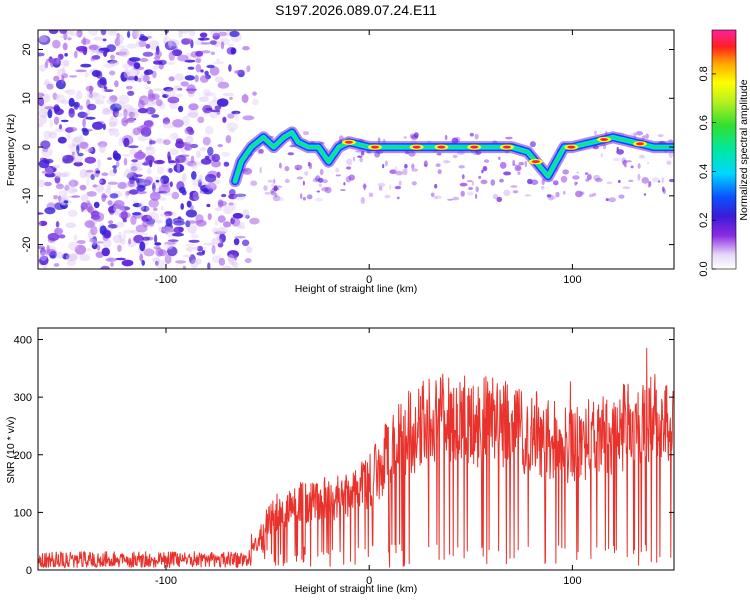 The width and height of the screenshot is (750, 600). Describe the element at coordinates (27, 49) in the screenshot. I see `y-tick-label: 20` at that location.